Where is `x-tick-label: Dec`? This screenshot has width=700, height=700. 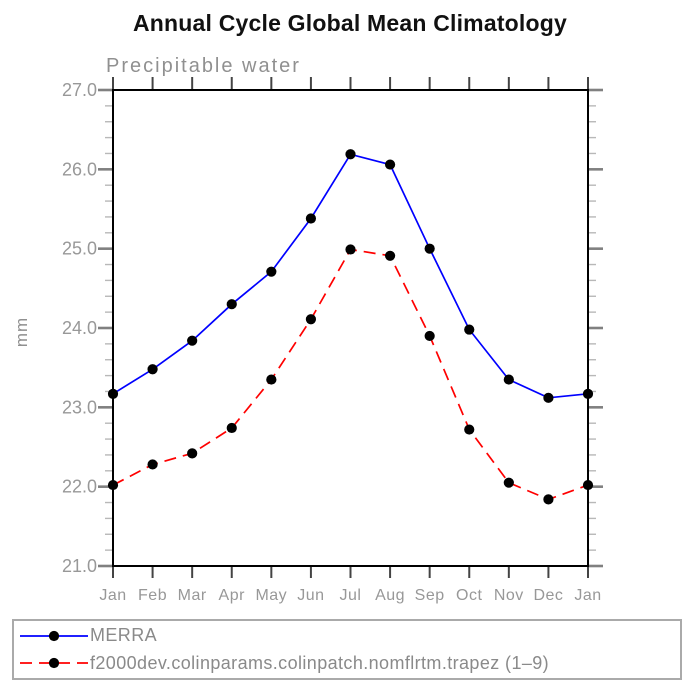
x-tick-label: Dec is located at coordinates (548, 595).